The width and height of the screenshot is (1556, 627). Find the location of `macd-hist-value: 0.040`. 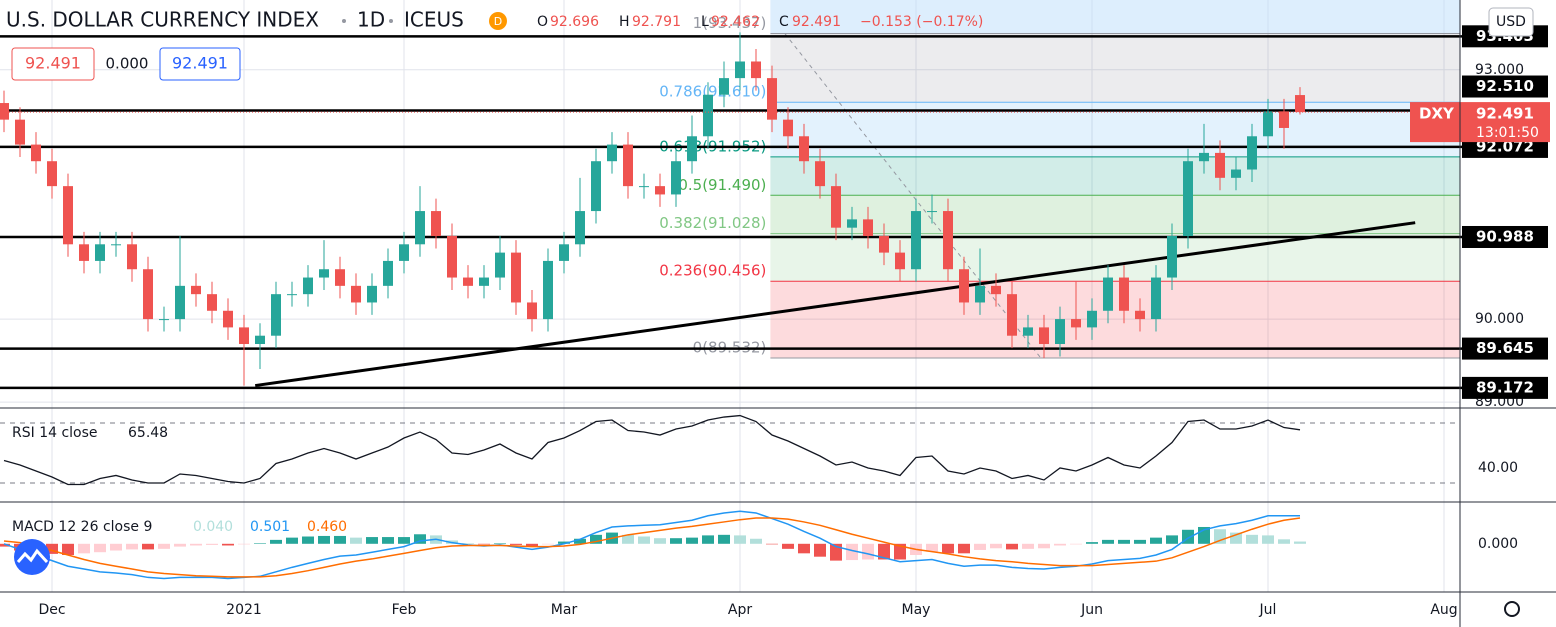

macd-hist-value: 0.040 is located at coordinates (213, 527).